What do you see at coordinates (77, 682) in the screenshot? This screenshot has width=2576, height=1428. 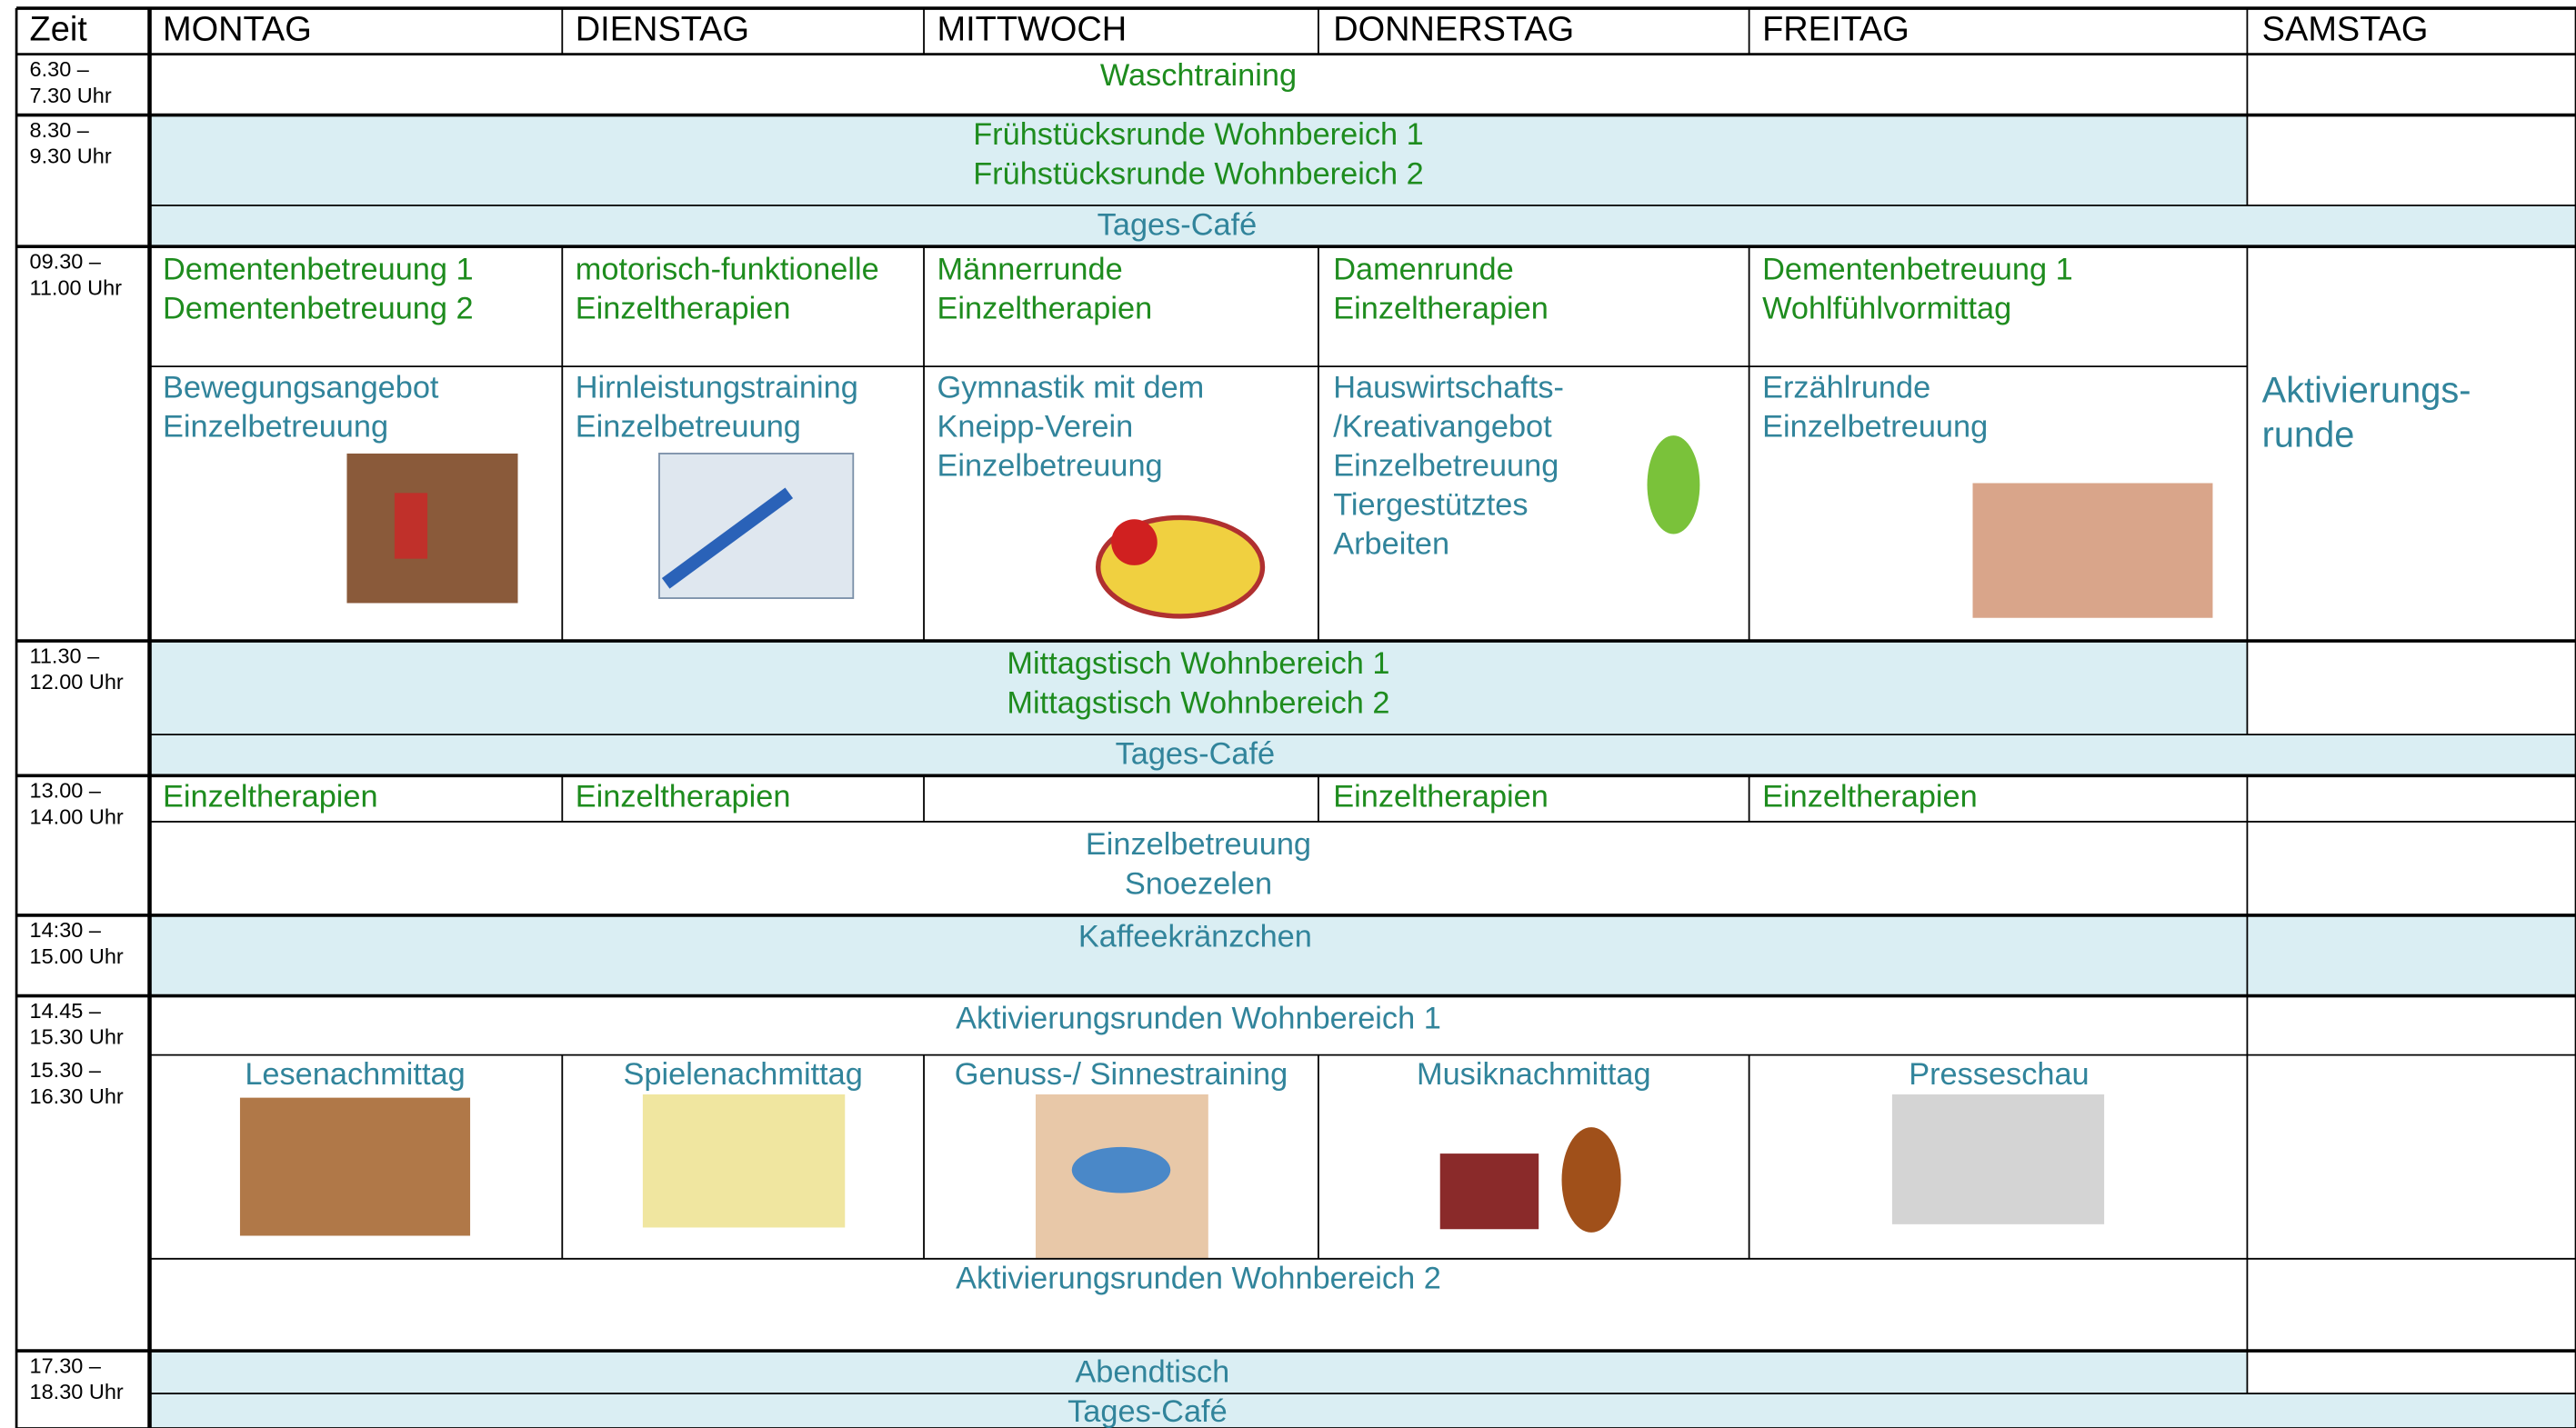 I see `time-label: 12.00 Uhr` at bounding box center [77, 682].